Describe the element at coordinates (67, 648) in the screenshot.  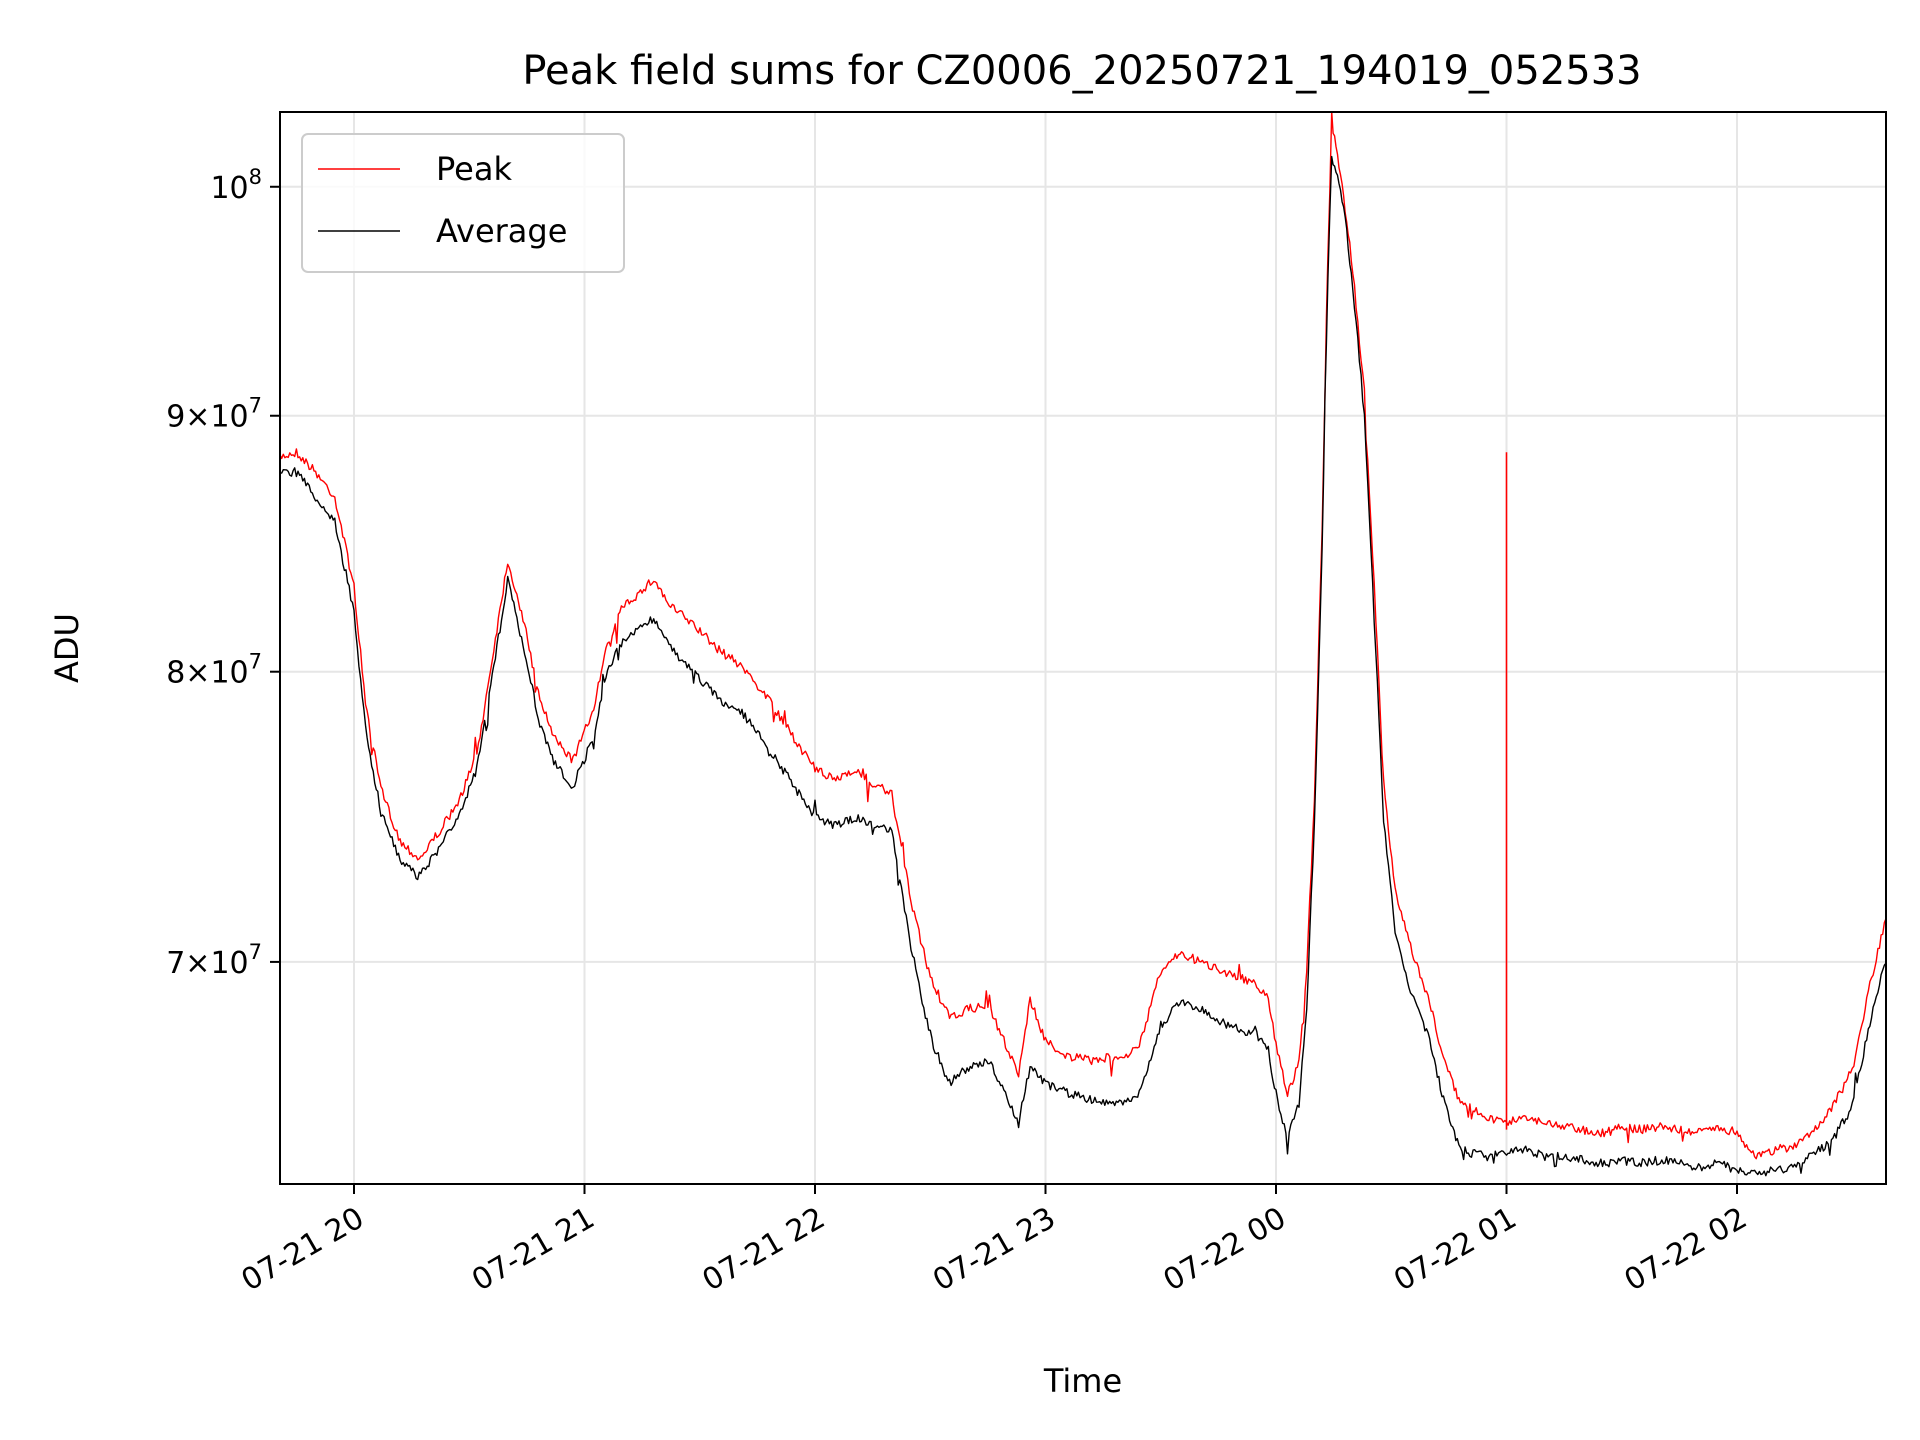
I see `y-axis-label: ADU` at that location.